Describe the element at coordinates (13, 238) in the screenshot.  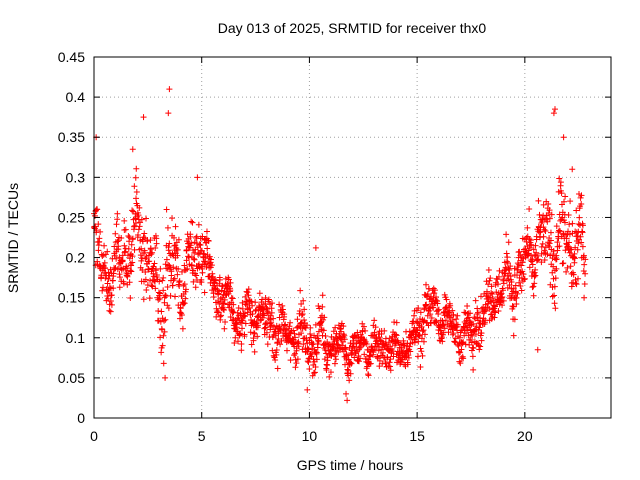
I see `y-axis-label: SRMTID / TECUs` at that location.